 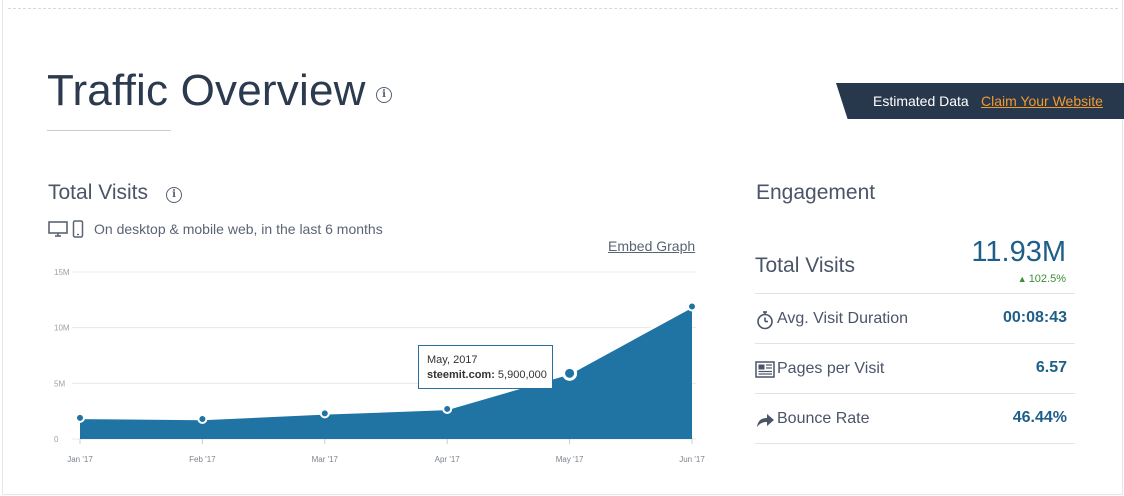 I want to click on change-value: 102.5%, so click(x=1047, y=279).